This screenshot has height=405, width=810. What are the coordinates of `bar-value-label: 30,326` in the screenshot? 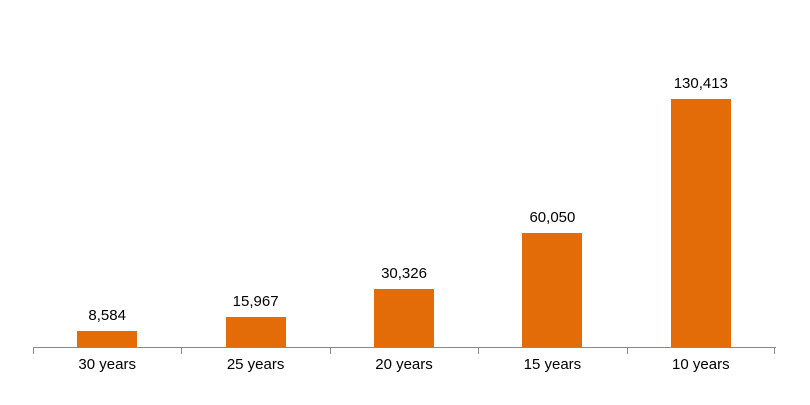 It's located at (404, 274).